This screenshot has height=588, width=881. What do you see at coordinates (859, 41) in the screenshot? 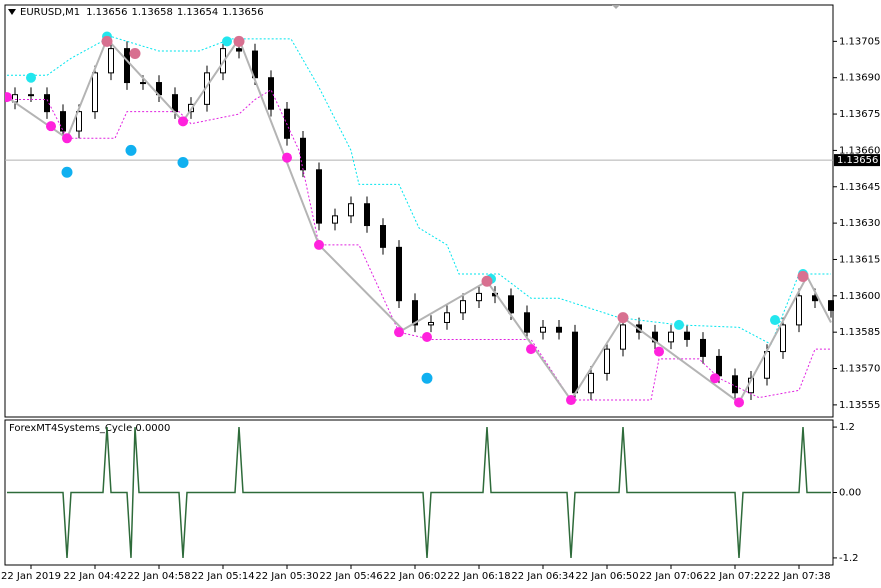
I see `y-tick-label: 1.13705` at bounding box center [859, 41].